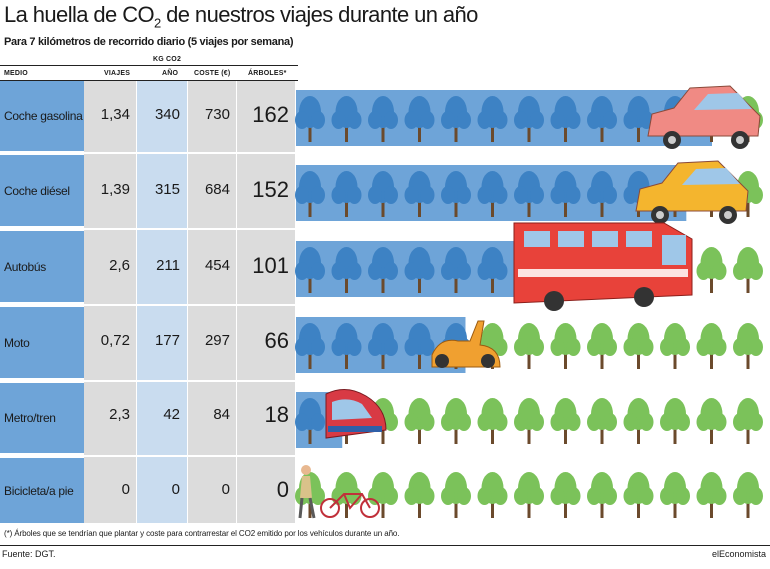 The image size is (770, 569). Describe the element at coordinates (225, 489) in the screenshot. I see `cell-coste: 0` at that location.